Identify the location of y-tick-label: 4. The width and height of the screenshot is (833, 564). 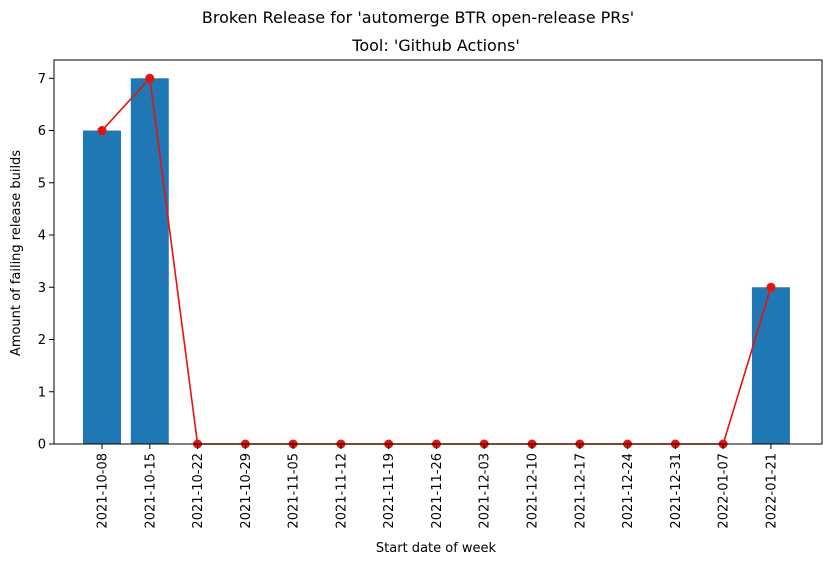
(42, 236).